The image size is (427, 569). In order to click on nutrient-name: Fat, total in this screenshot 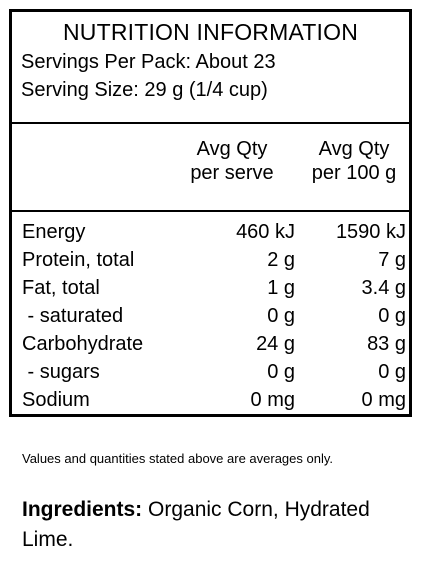, I will do `click(61, 288)`.